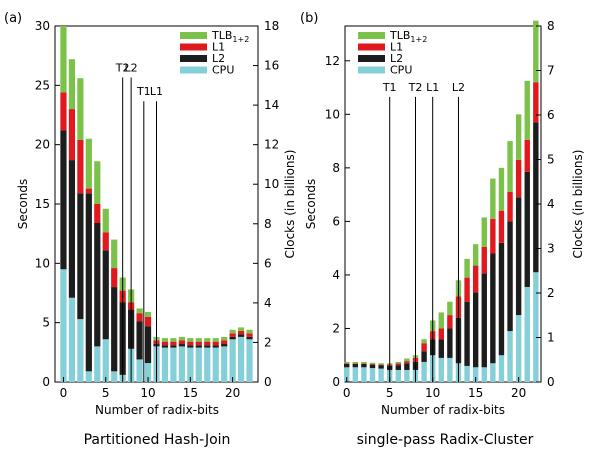 This screenshot has width=596, height=473. What do you see at coordinates (42, 263) in the screenshot?
I see `y-tick-label: 10` at bounding box center [42, 263].